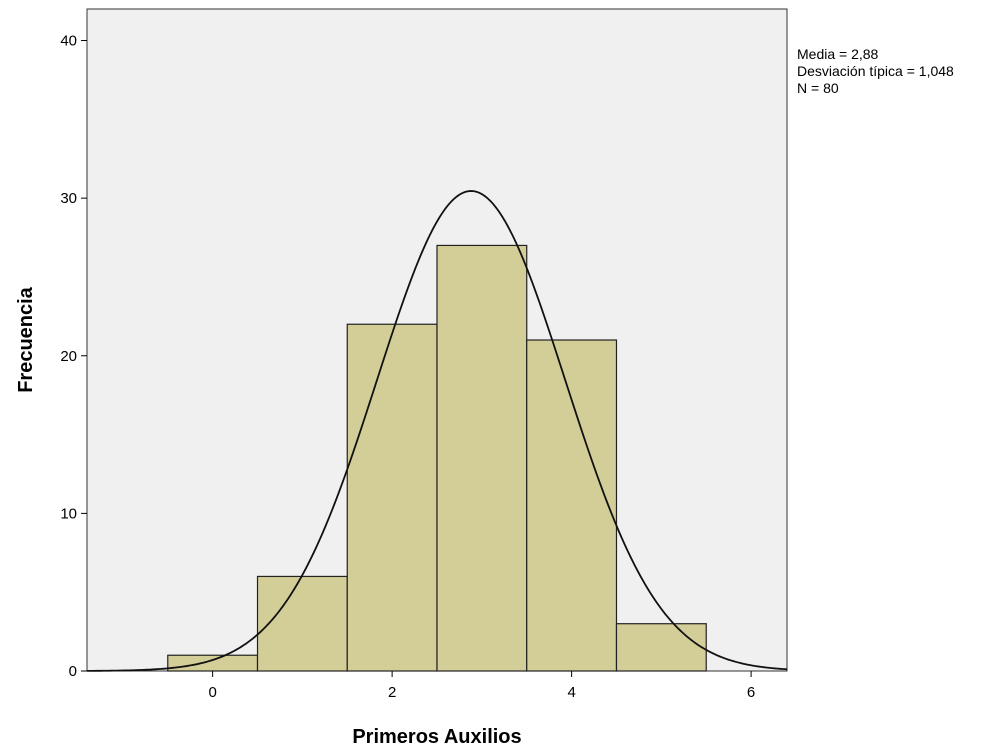 Image resolution: width=1008 pixels, height=749 pixels. Describe the element at coordinates (392, 692) in the screenshot. I see `x-tick-label-2: 2` at that location.